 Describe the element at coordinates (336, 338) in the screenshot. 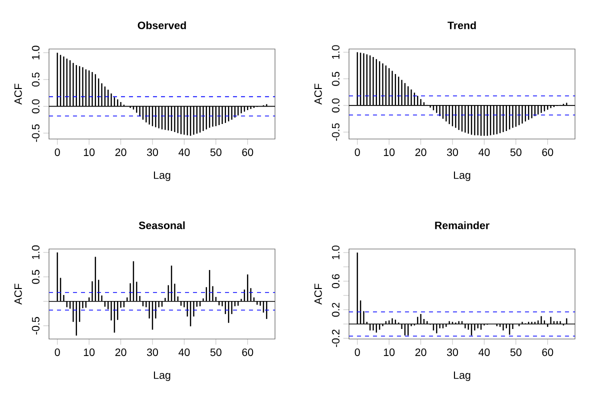

I see `y-tick-label: -0.2` at that location.